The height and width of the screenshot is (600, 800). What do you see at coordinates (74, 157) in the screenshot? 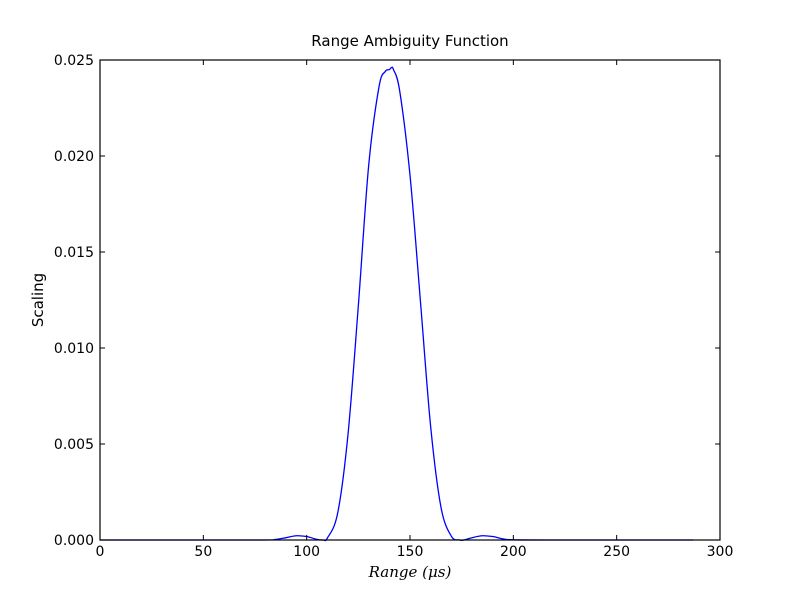
I see `y-tick-label: 0.020` at bounding box center [74, 157].